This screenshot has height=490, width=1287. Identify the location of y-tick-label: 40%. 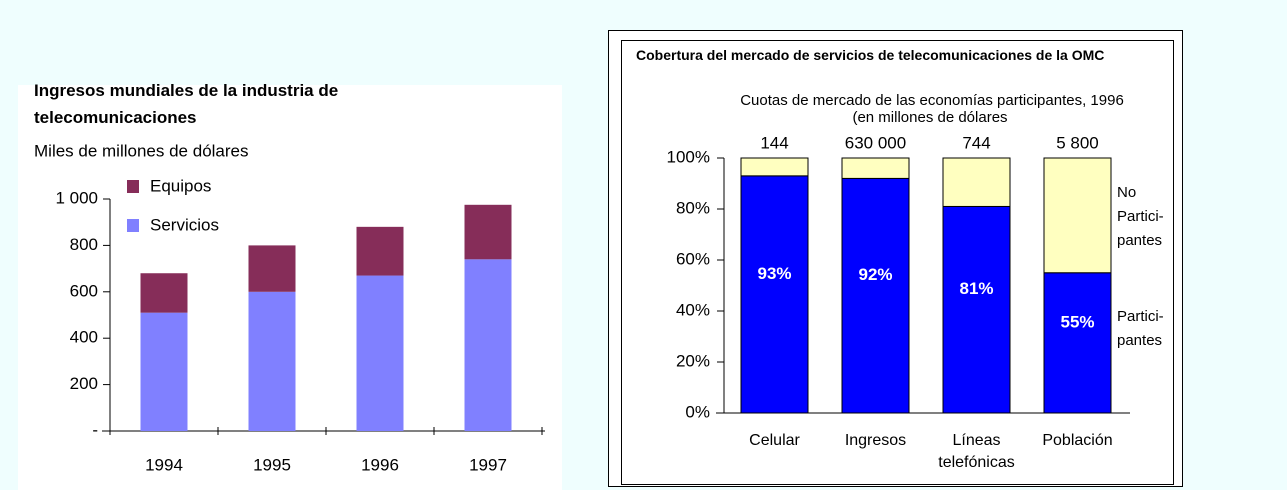
(693, 309).